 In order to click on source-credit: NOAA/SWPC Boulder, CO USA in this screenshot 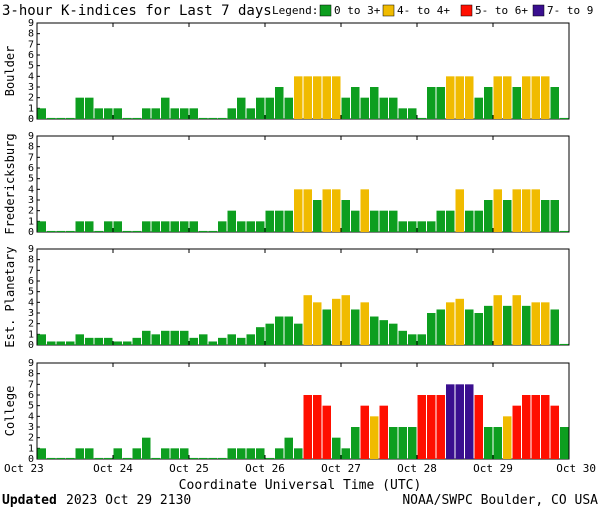, I will do `click(500, 500)`.